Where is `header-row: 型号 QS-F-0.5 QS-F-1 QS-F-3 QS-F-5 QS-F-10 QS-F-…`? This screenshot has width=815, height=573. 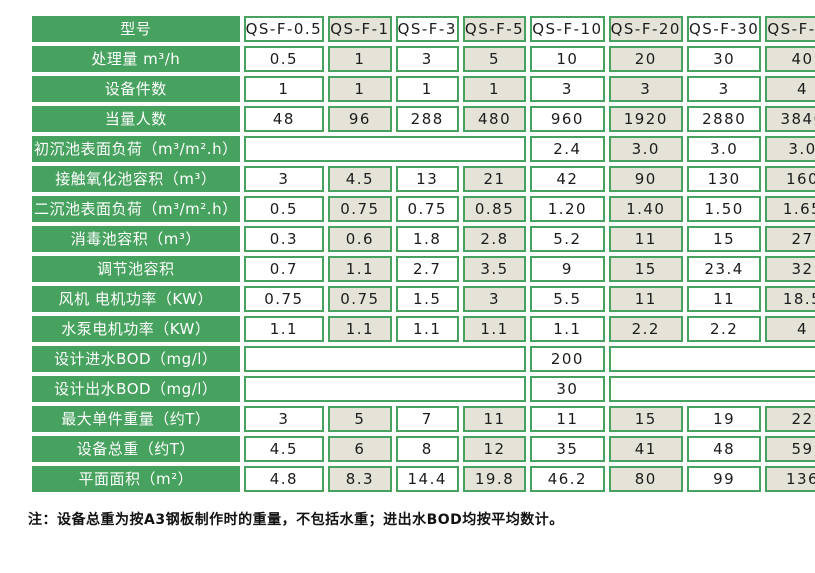
header-row: 型号 QS-F-0.5 QS-F-1 QS-F-3 QS-F-5 QS-F-10 QS-F-… is located at coordinates (423, 29).